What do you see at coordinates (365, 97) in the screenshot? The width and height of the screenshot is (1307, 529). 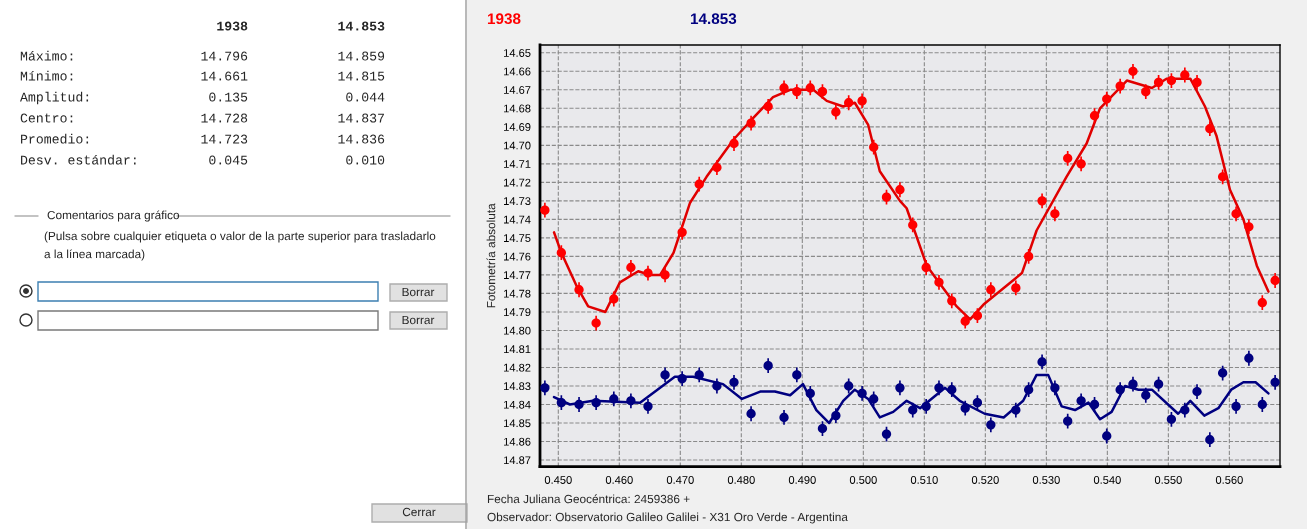 I see `text: 0.044` at bounding box center [365, 97].